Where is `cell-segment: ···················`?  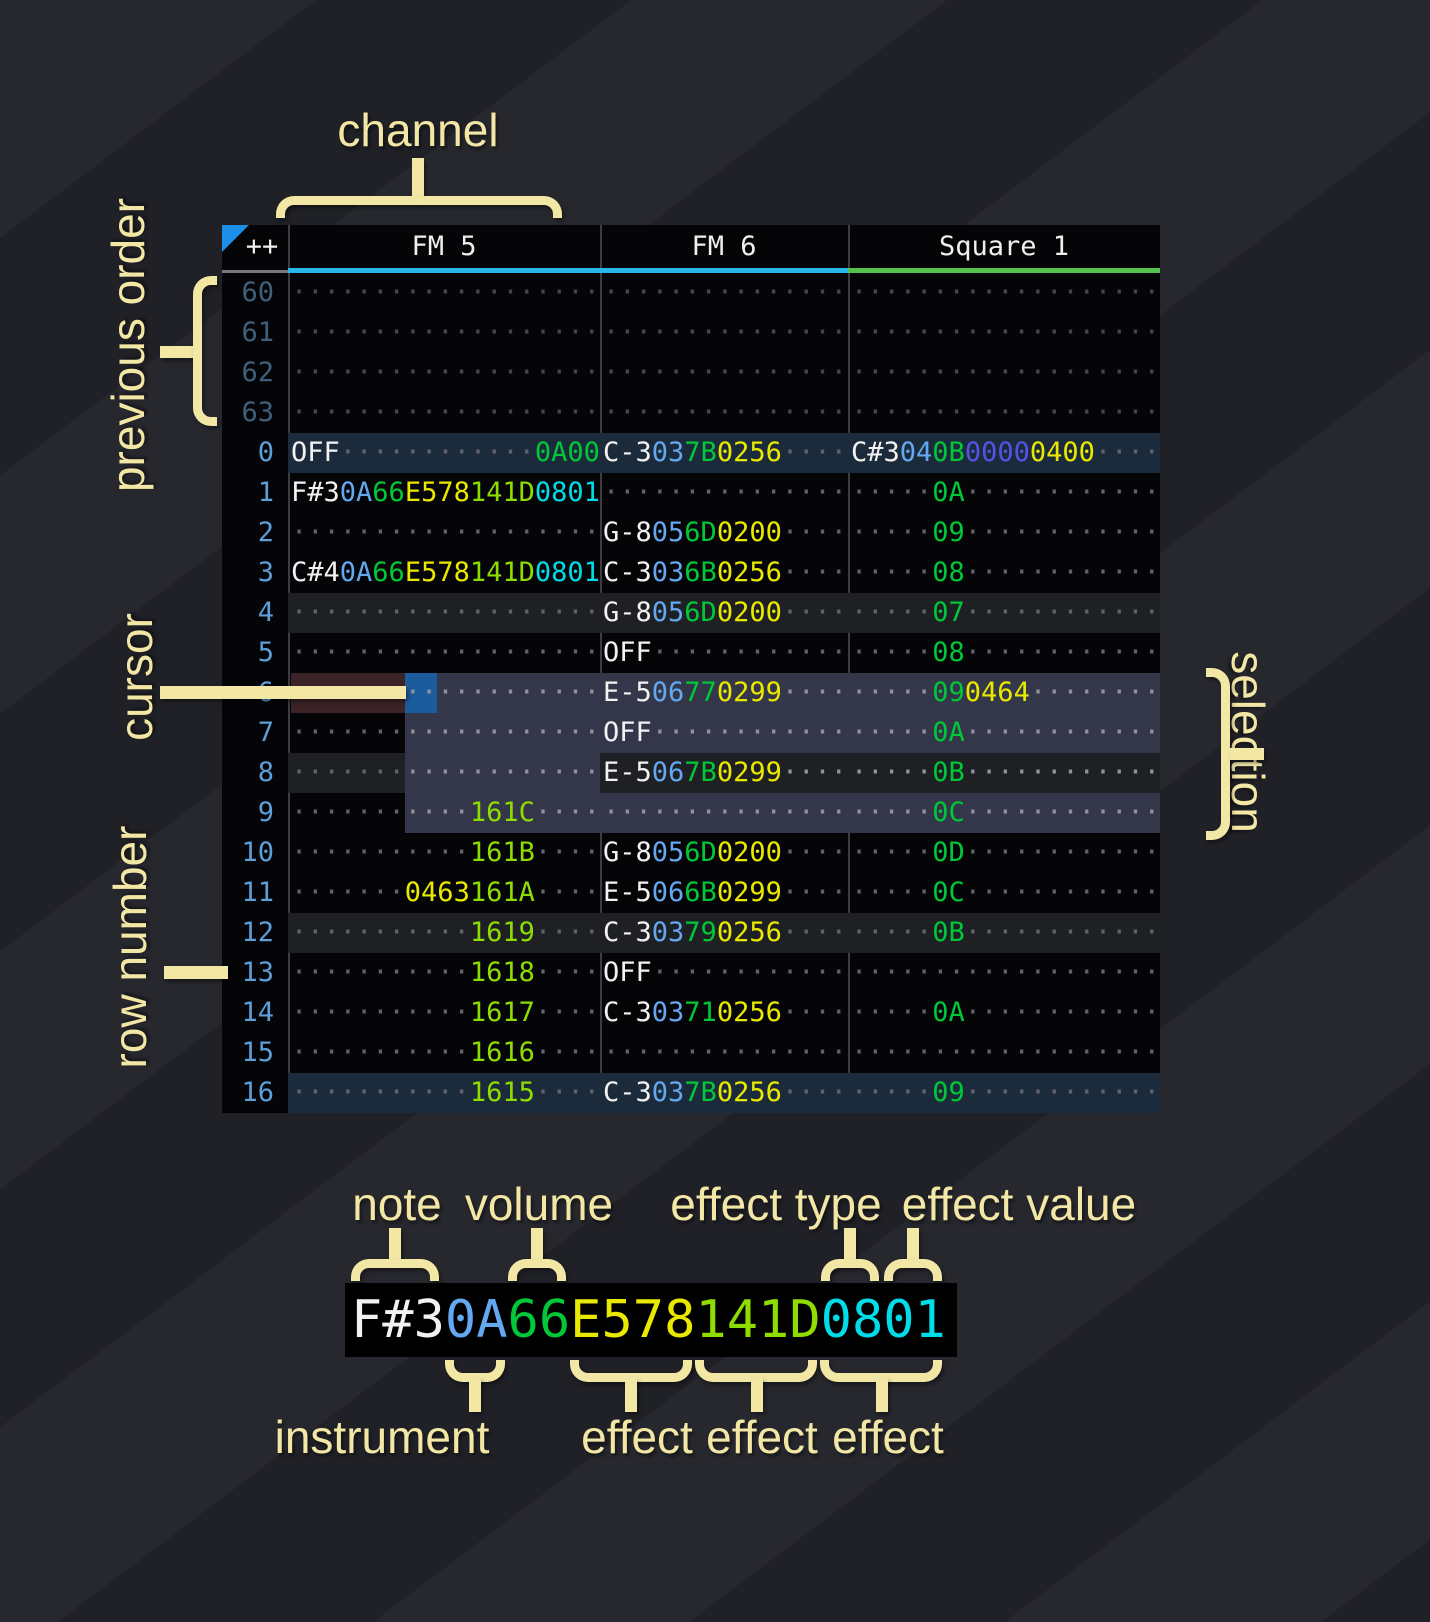 cell-segment: ··················· is located at coordinates (445, 652).